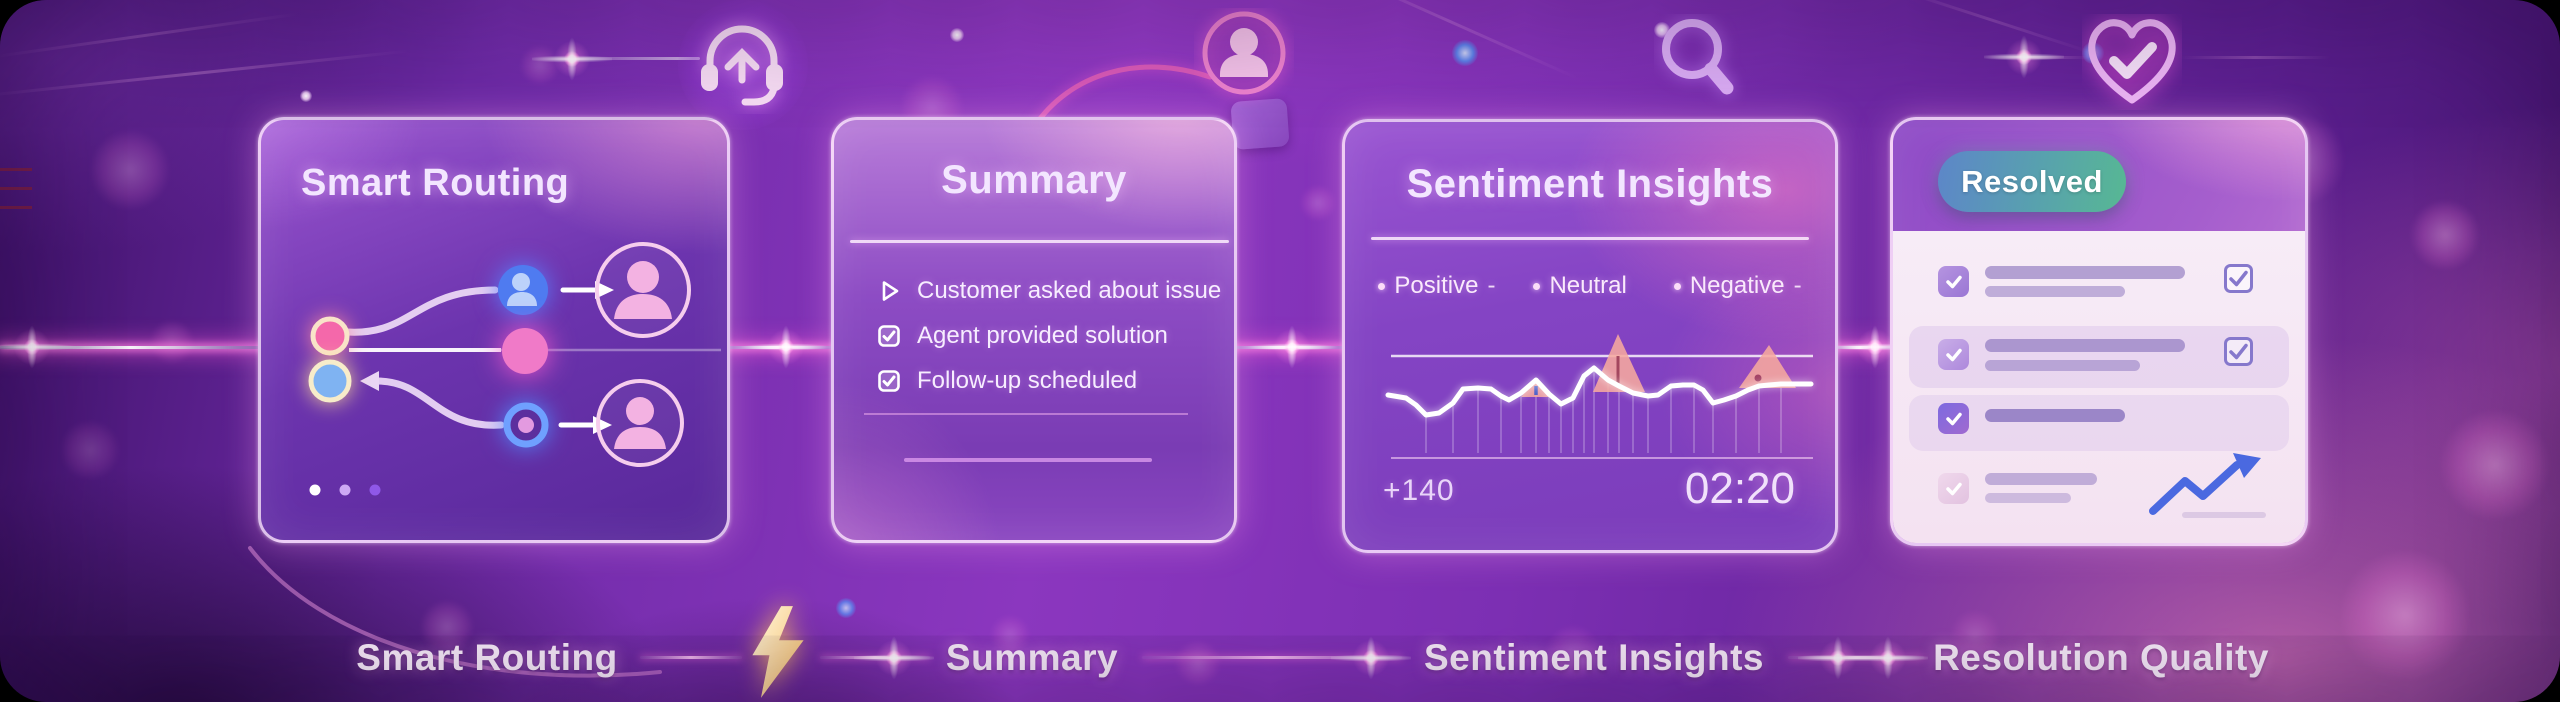 The width and height of the screenshot is (2560, 702). Describe the element at coordinates (1069, 290) in the screenshot. I see `list-item-text: Customer asked about issue` at that location.